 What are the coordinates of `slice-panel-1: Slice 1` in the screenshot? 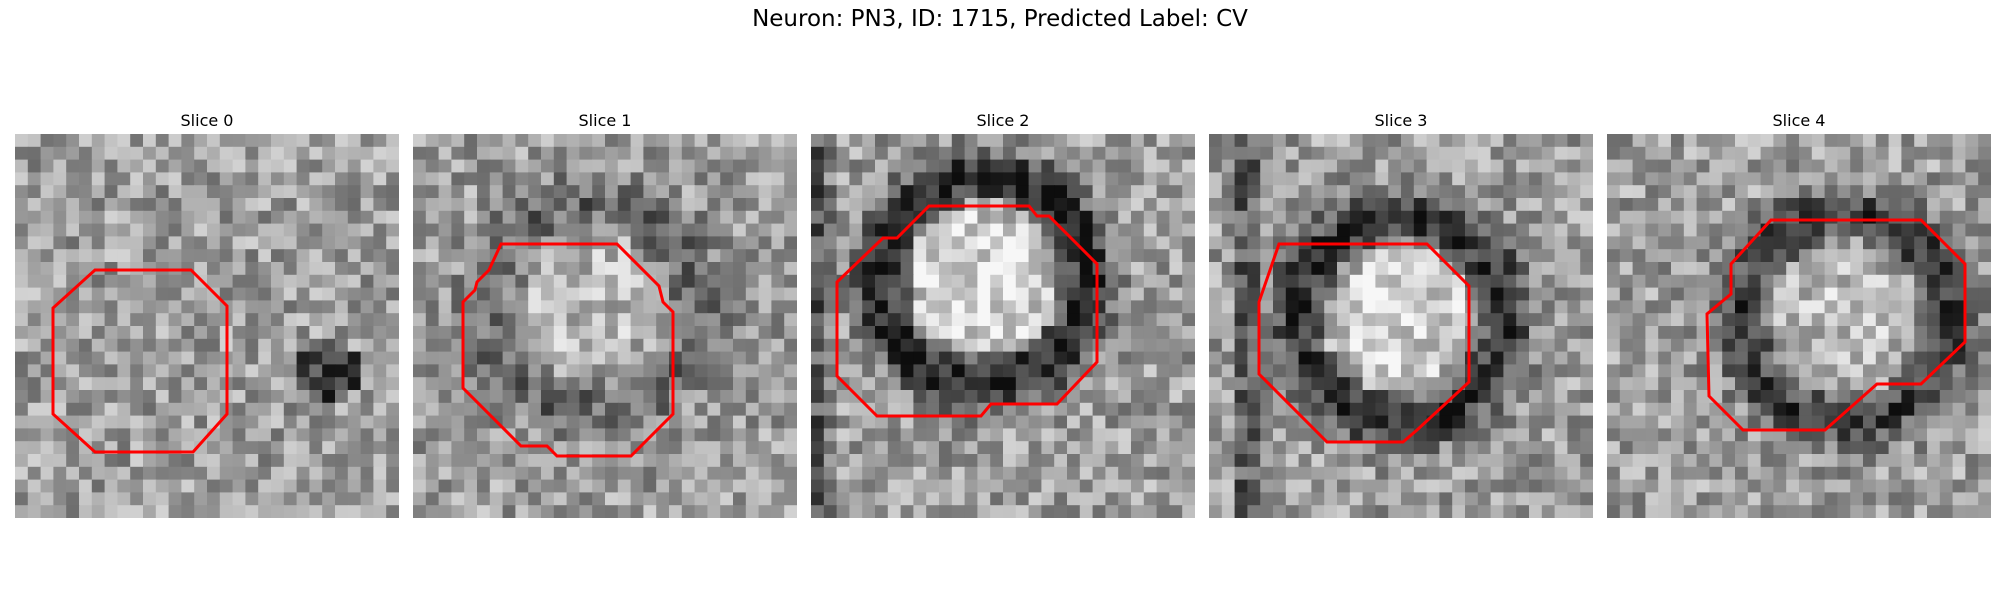 It's located at (605, 313).